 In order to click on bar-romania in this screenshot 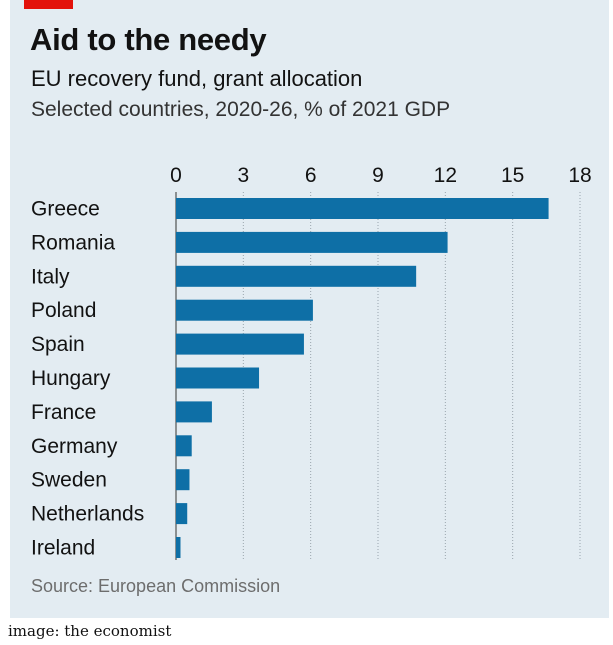, I will do `click(312, 242)`.